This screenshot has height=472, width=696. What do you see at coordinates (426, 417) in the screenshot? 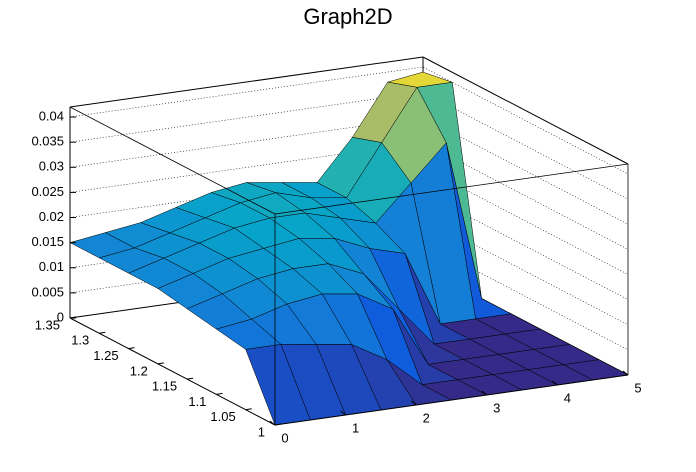
I see `x-tick-label: 2` at bounding box center [426, 417].